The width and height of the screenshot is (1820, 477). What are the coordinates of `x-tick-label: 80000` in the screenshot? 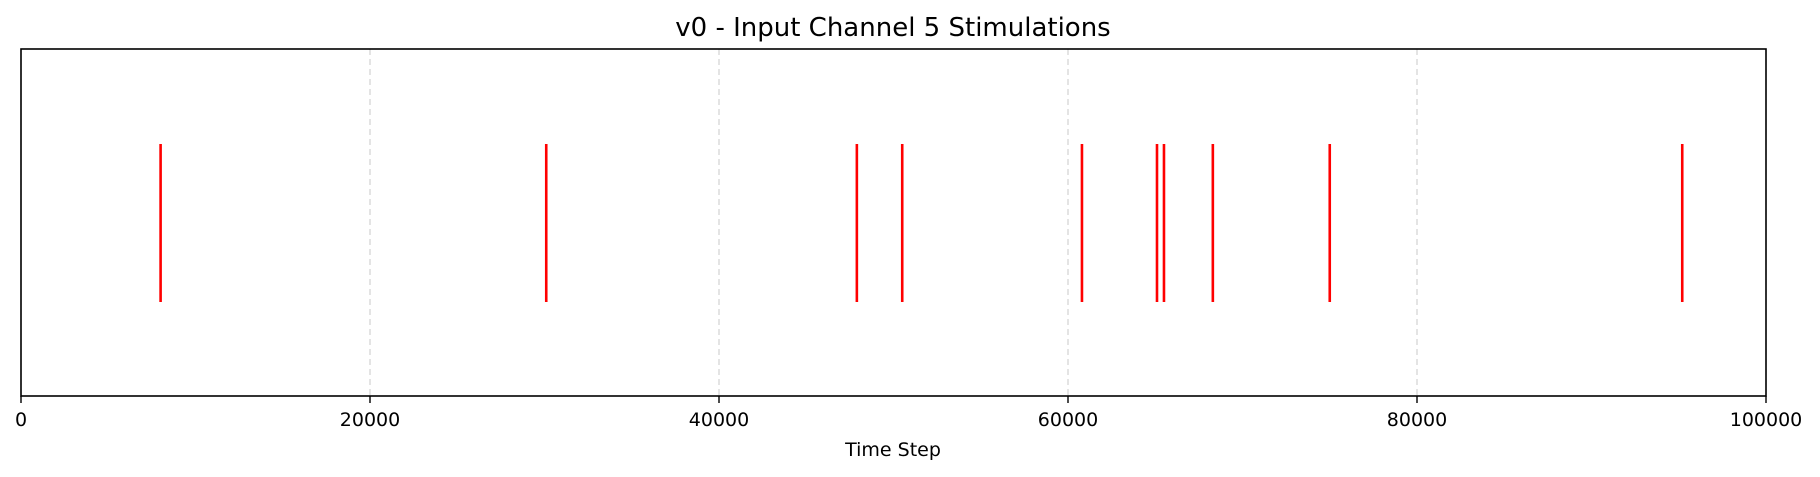 It's located at (1417, 420).